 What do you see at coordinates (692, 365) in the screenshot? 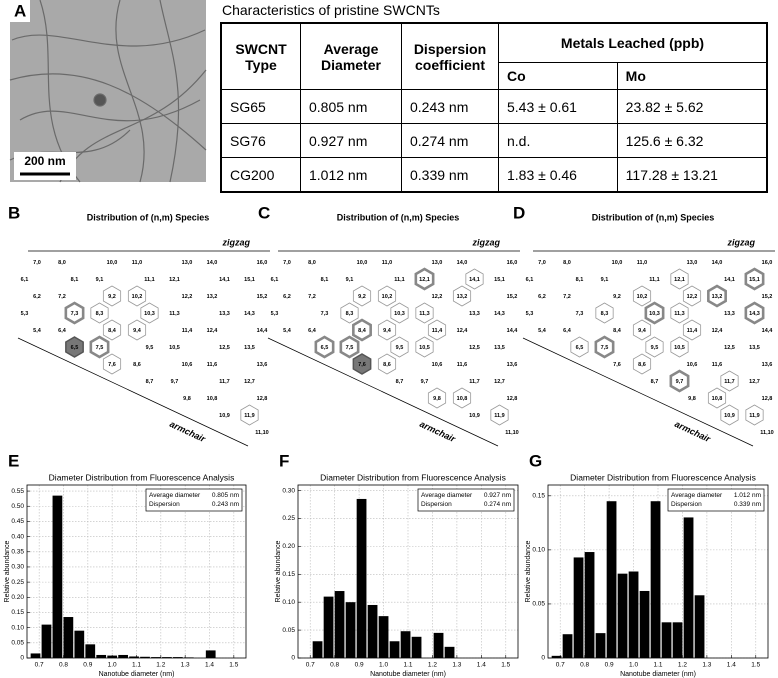
I see `species-label: 10,6` at bounding box center [692, 365].